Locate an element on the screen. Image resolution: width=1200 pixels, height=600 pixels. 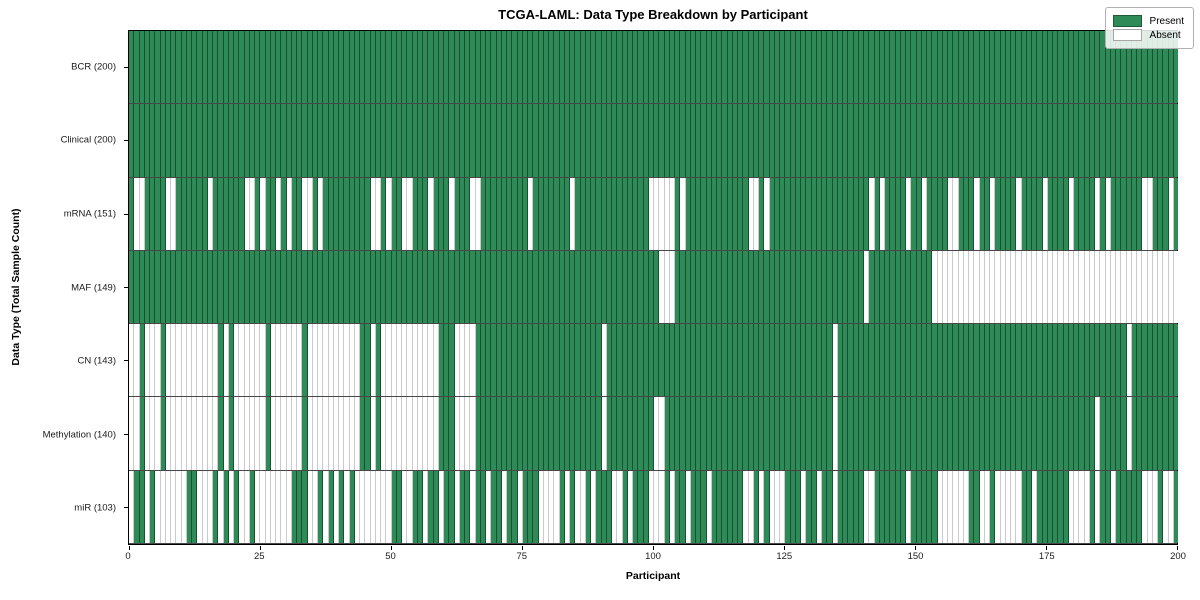
y-tick-mark is located at coordinates (126, 141).